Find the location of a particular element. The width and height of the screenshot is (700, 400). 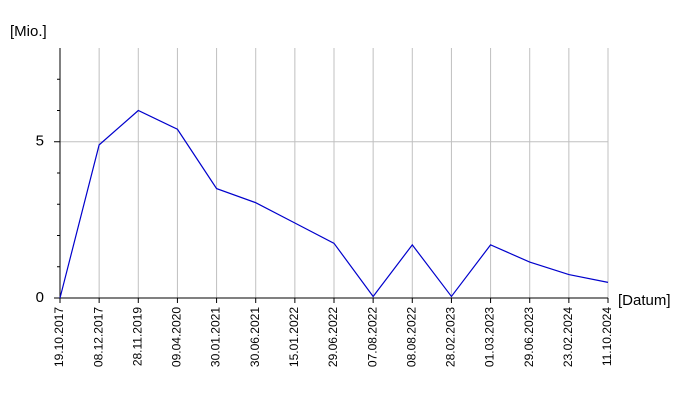

x-tick-label: 01.03.2023 is located at coordinates (490, 337).